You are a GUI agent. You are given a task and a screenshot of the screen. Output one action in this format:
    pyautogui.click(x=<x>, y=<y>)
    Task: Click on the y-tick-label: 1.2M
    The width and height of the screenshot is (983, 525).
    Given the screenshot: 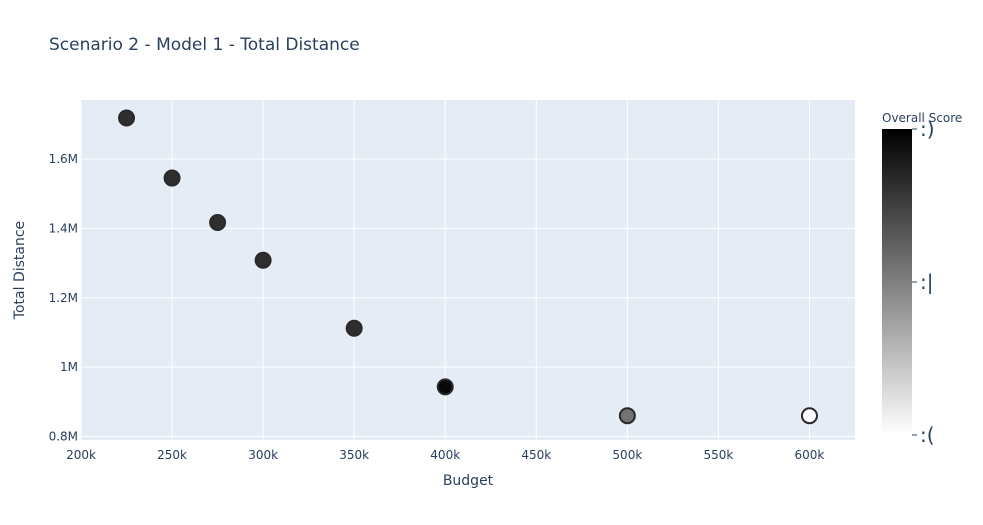 What is the action you would take?
    pyautogui.click(x=63, y=298)
    